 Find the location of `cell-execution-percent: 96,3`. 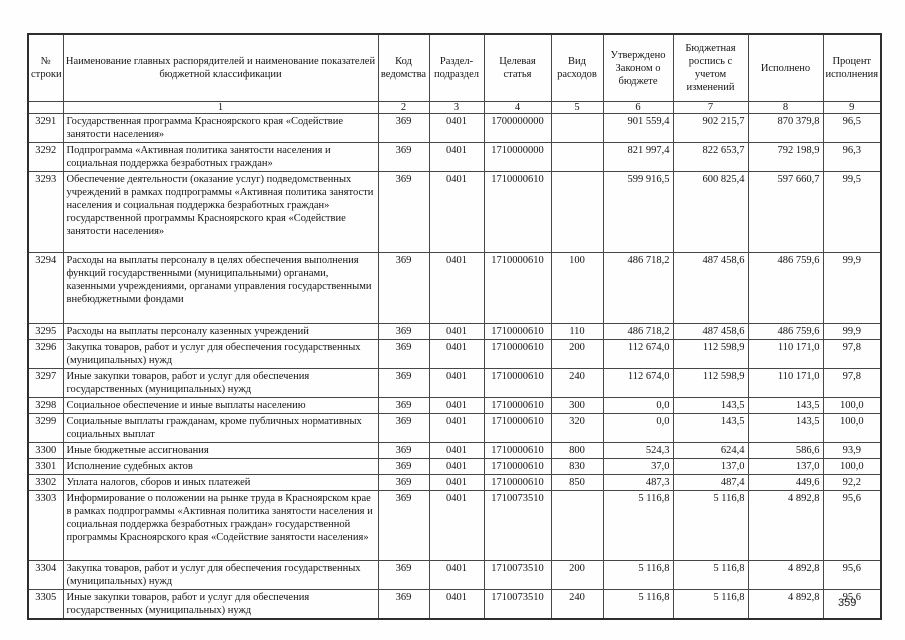

cell-execution-percent: 96,3 is located at coordinates (852, 157).